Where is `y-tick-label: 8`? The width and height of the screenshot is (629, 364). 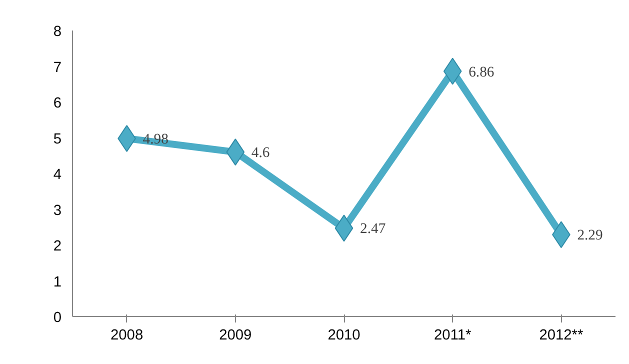
y-tick-label: 8 is located at coordinates (57, 32).